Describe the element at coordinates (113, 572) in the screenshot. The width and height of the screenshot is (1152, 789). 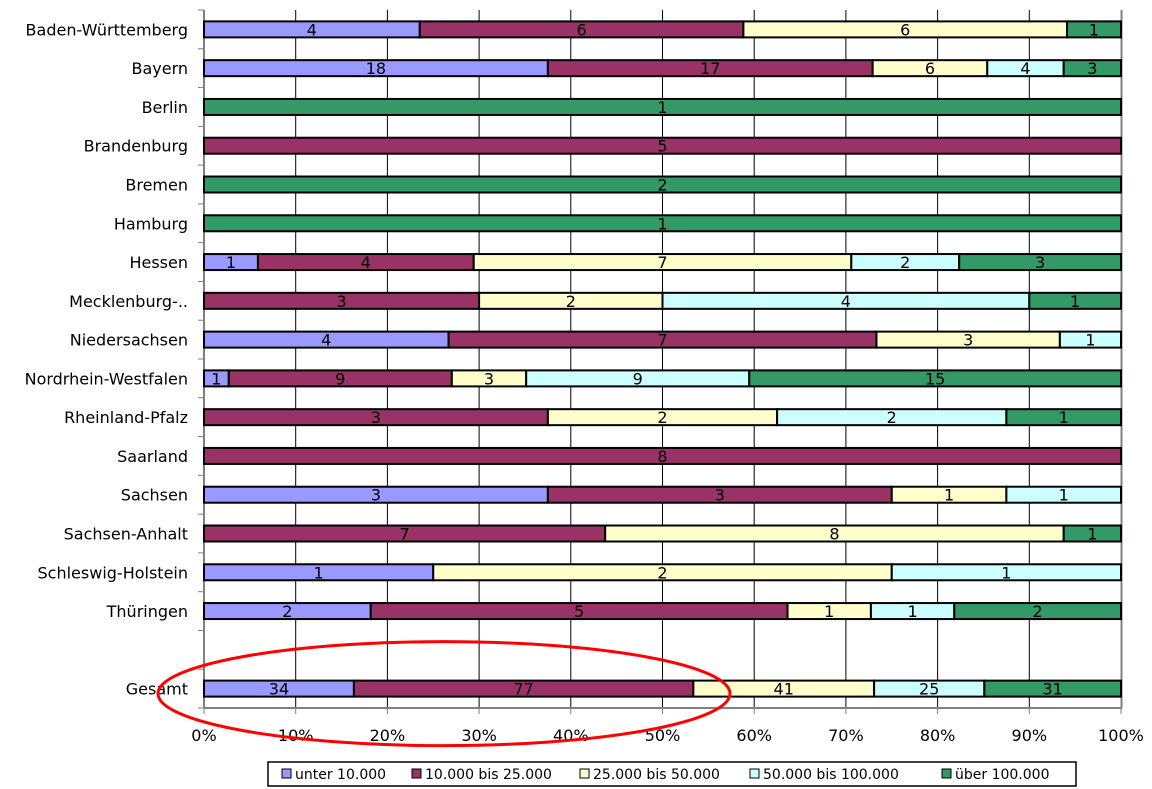
I see `category-label: Schleswig-Holstein` at that location.